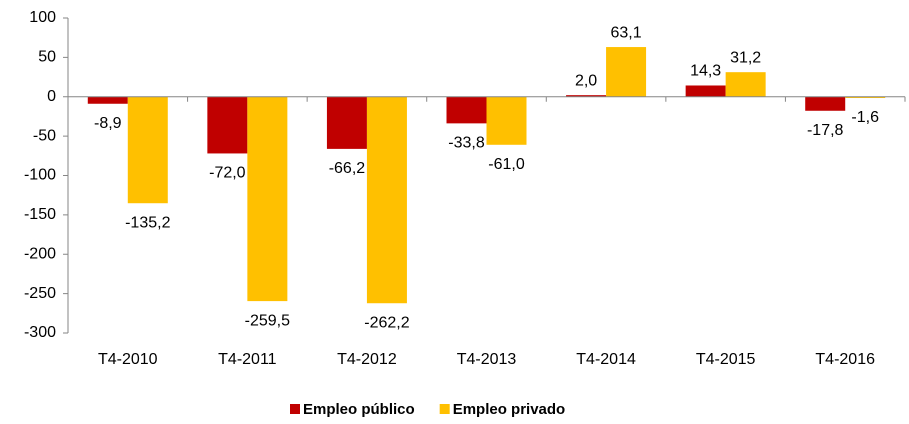  I want to click on y-tick-label: 100, so click(42, 17).